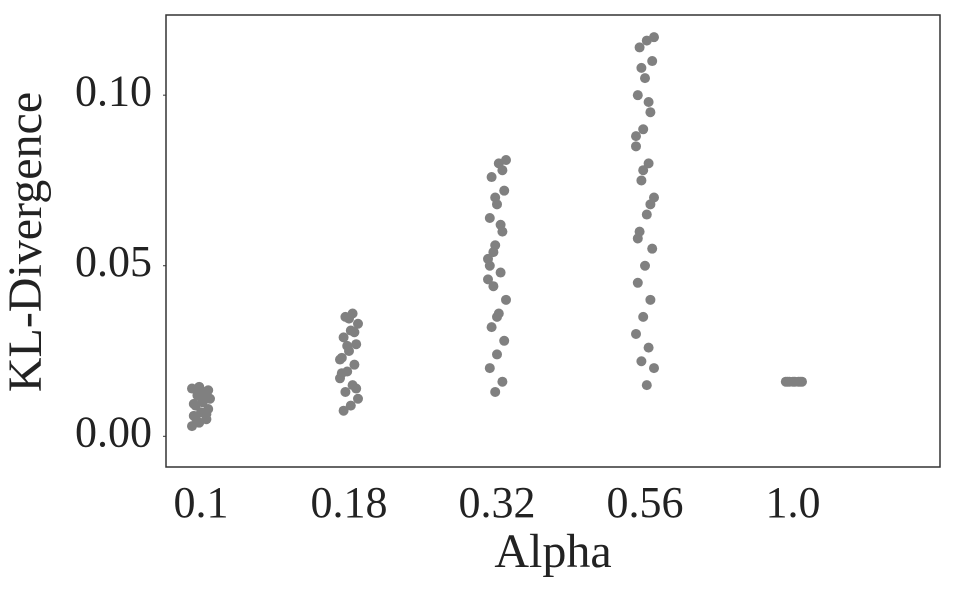  I want to click on x-tick-label: 0.18, so click(349, 502).